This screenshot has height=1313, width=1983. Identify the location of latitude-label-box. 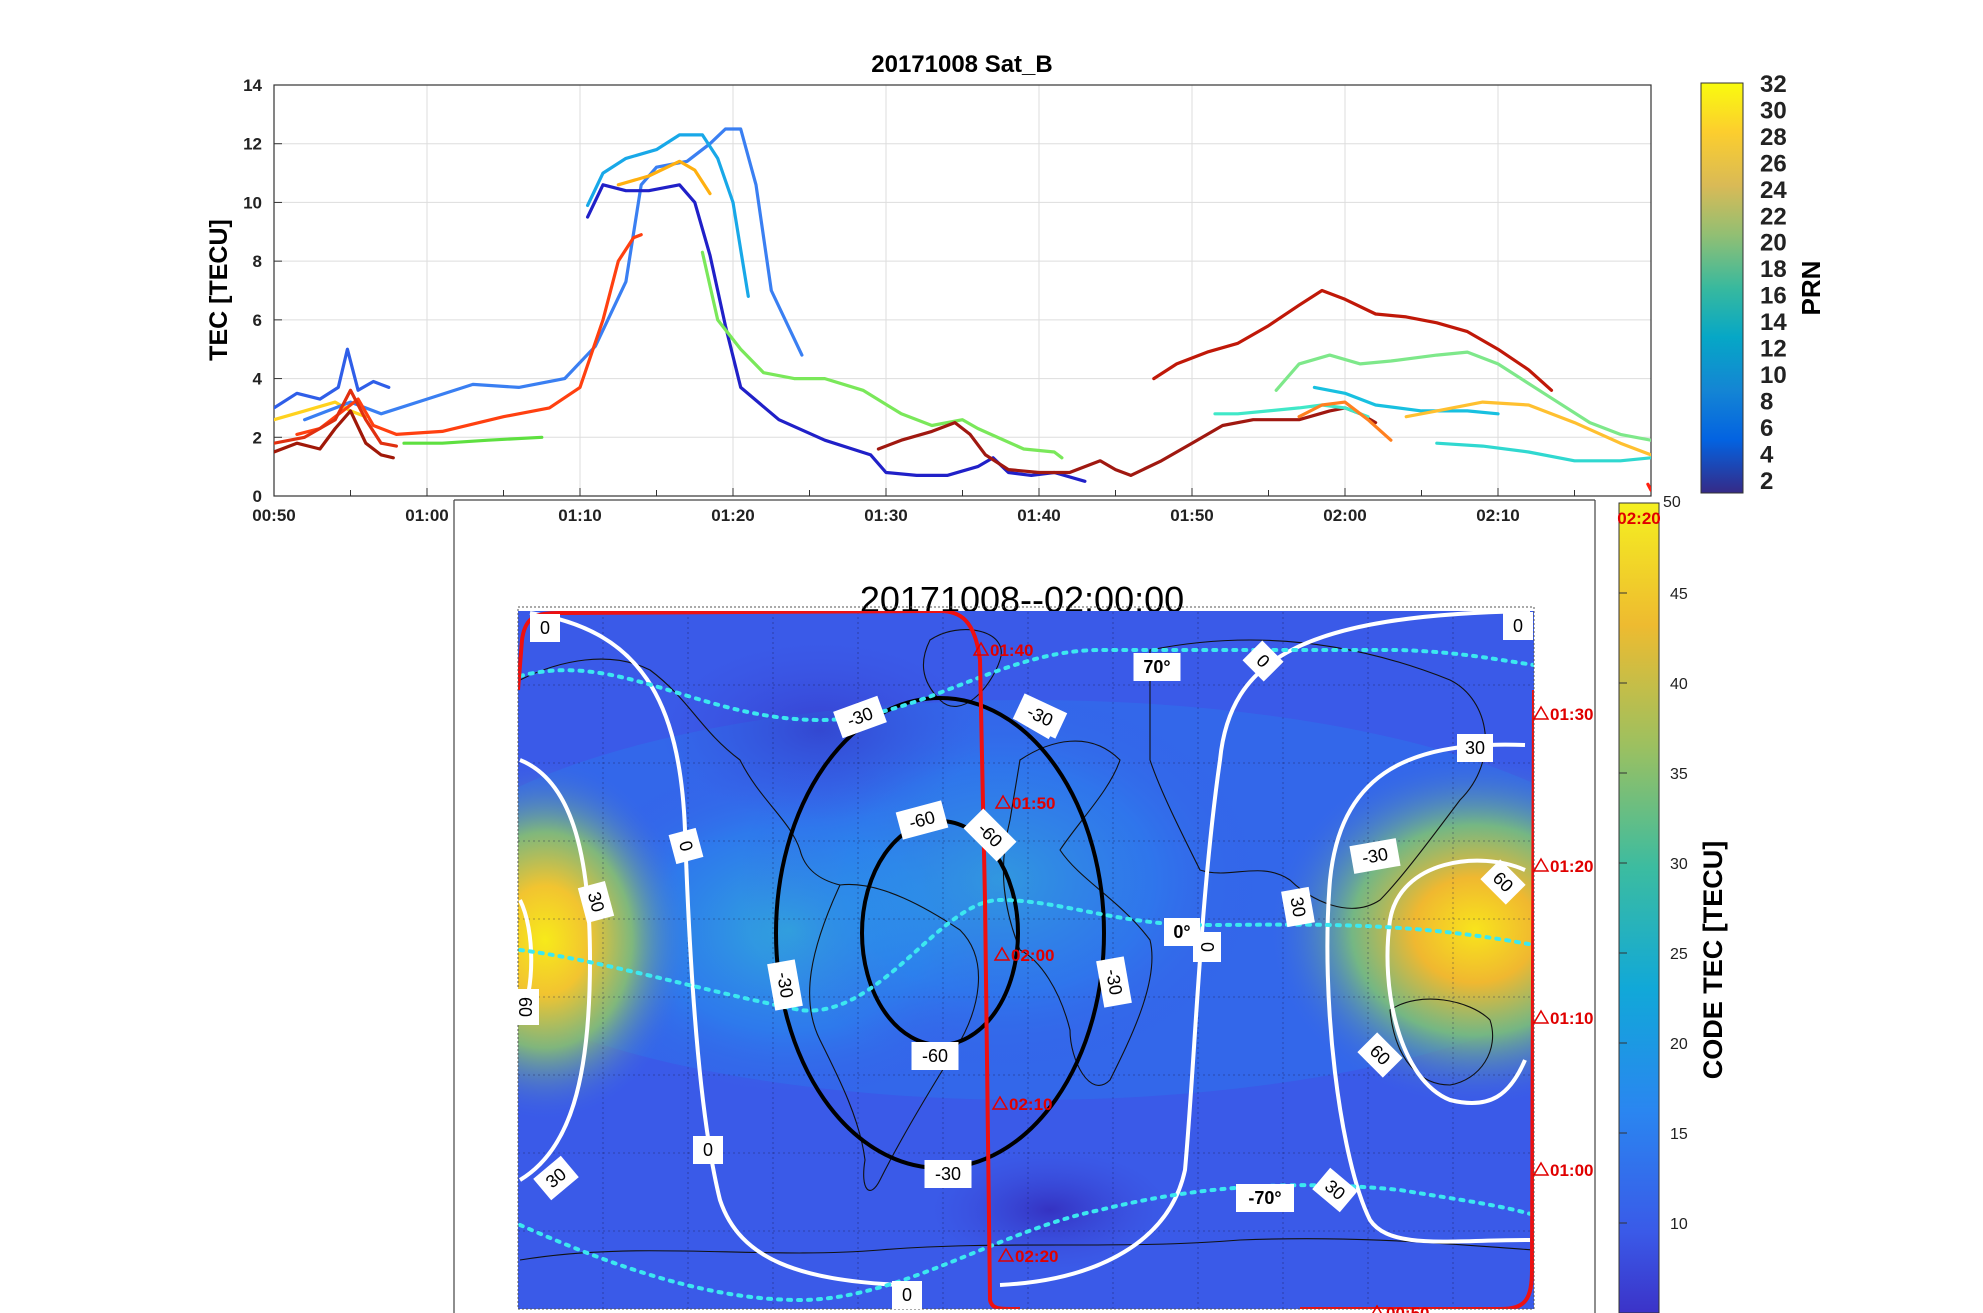
(1182, 932).